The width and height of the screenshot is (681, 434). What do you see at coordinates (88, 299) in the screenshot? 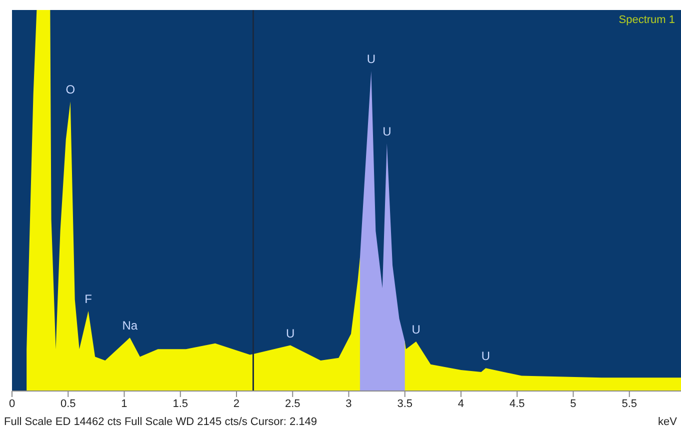
I see `annotation: F` at bounding box center [88, 299].